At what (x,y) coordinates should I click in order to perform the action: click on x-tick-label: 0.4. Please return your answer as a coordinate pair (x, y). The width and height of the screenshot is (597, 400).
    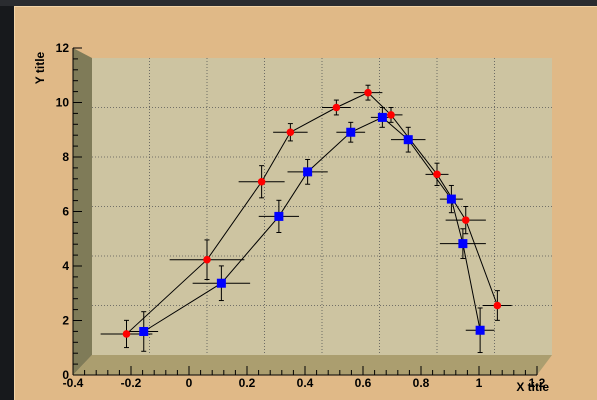
    Looking at the image, I should click on (305, 383).